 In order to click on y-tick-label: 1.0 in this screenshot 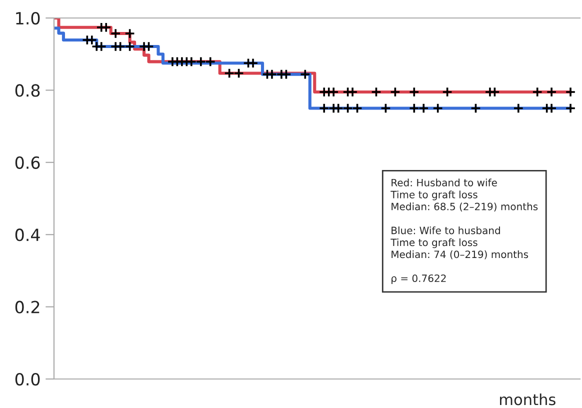, I will do `click(28, 18)`.